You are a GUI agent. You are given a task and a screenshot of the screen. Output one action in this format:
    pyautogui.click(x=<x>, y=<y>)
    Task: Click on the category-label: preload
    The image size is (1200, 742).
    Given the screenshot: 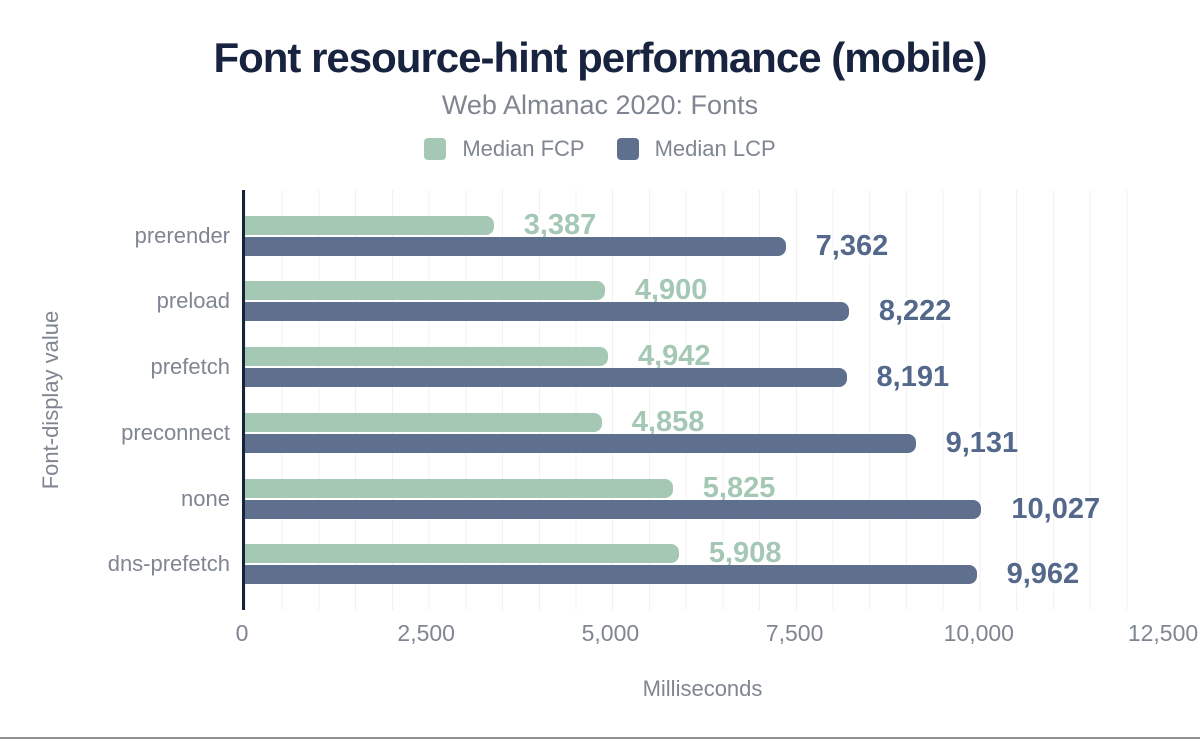 What is the action you would take?
    pyautogui.click(x=193, y=301)
    